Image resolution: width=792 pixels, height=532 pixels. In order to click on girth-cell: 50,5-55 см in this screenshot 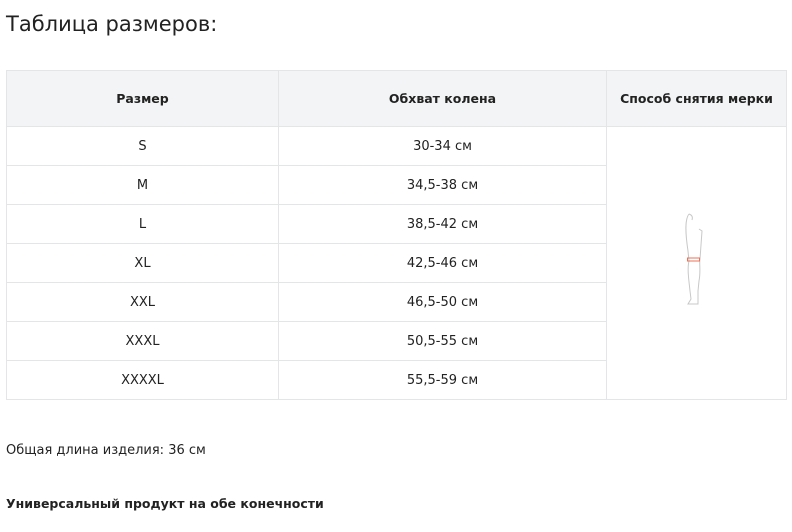, I will do `click(442, 341)`.